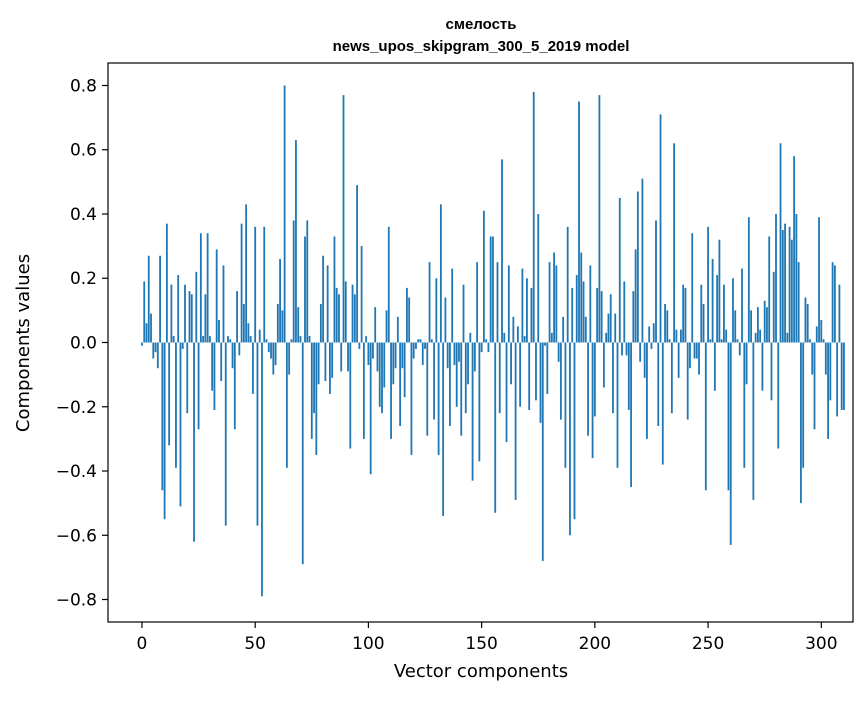  Describe the element at coordinates (83, 279) in the screenshot. I see `y-tick-label: 0.2` at that location.